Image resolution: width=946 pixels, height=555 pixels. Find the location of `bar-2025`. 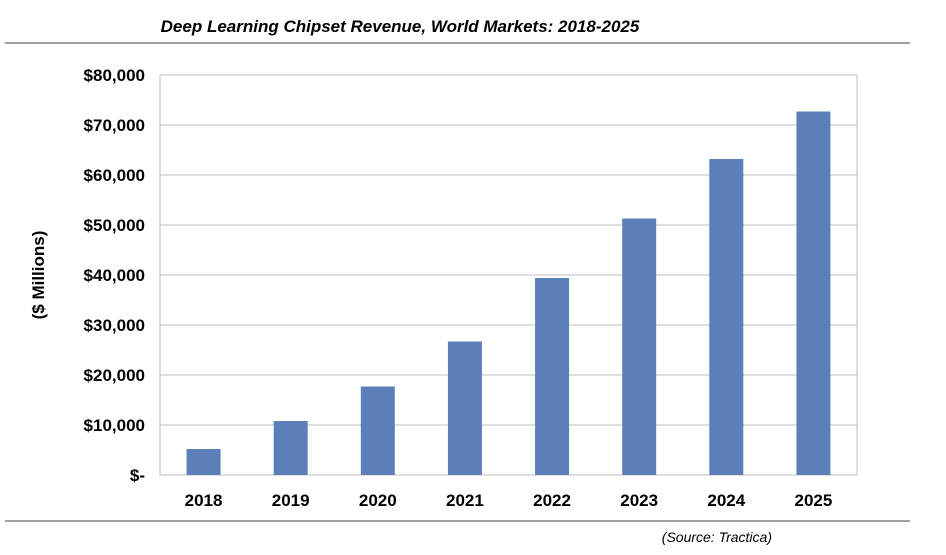

bar-2025 is located at coordinates (813, 293).